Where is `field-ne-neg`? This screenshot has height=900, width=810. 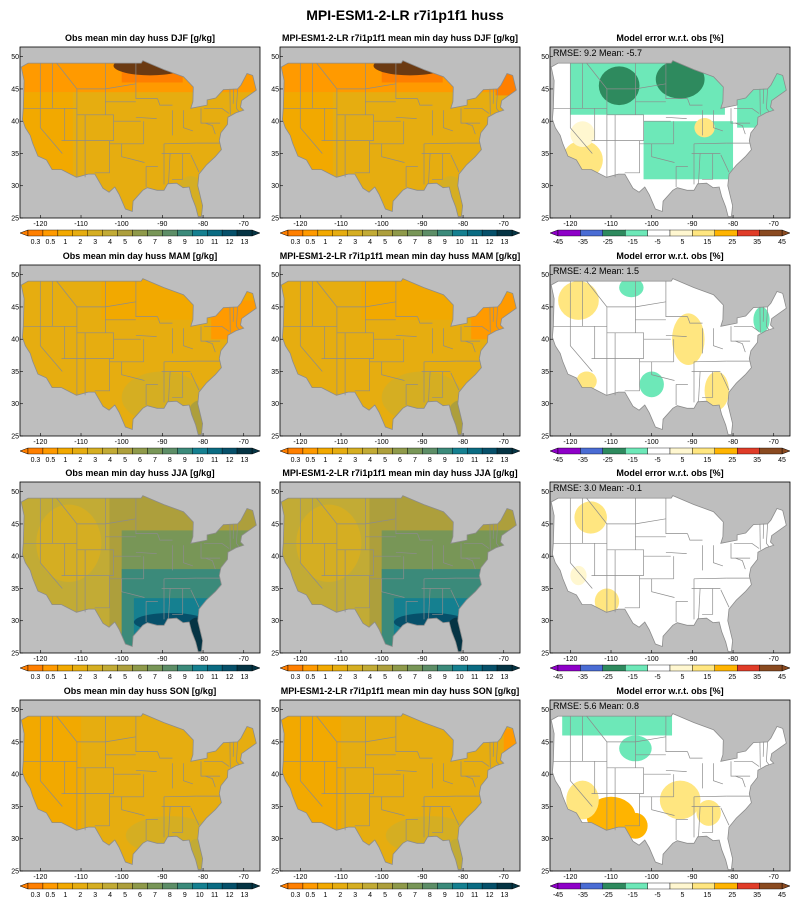
field-ne-neg is located at coordinates (761, 319).